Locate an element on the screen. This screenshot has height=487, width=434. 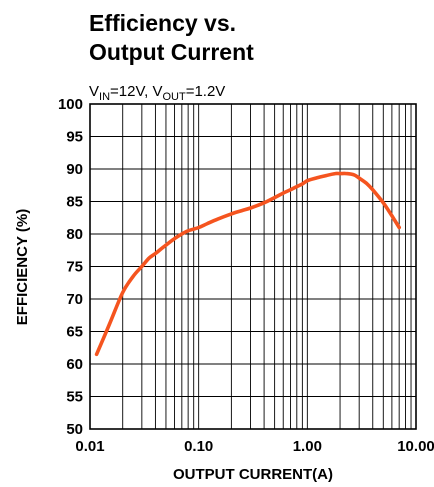
y-tick-label: 90 is located at coordinates (74, 169).